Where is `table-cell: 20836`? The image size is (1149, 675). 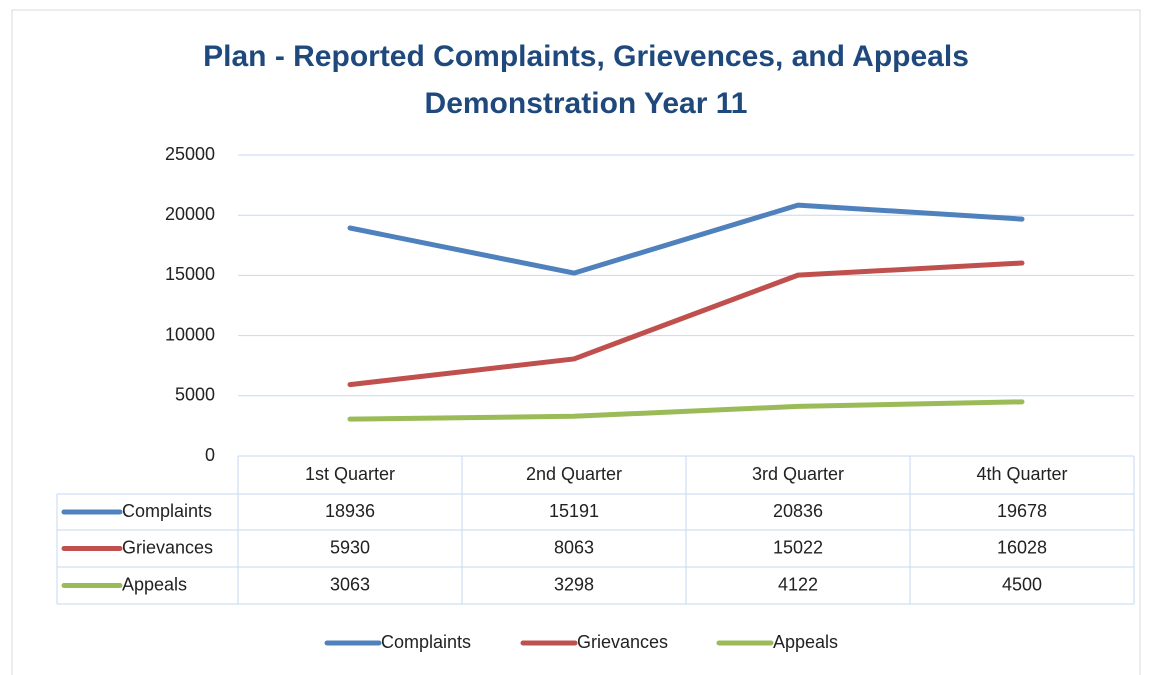
table-cell: 20836 is located at coordinates (798, 511).